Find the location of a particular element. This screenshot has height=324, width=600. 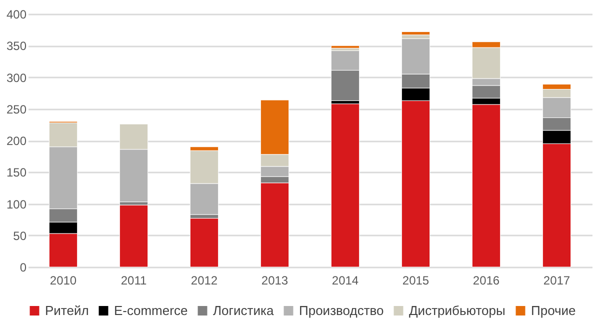

y-tick-label: 250 is located at coordinates (16, 109).